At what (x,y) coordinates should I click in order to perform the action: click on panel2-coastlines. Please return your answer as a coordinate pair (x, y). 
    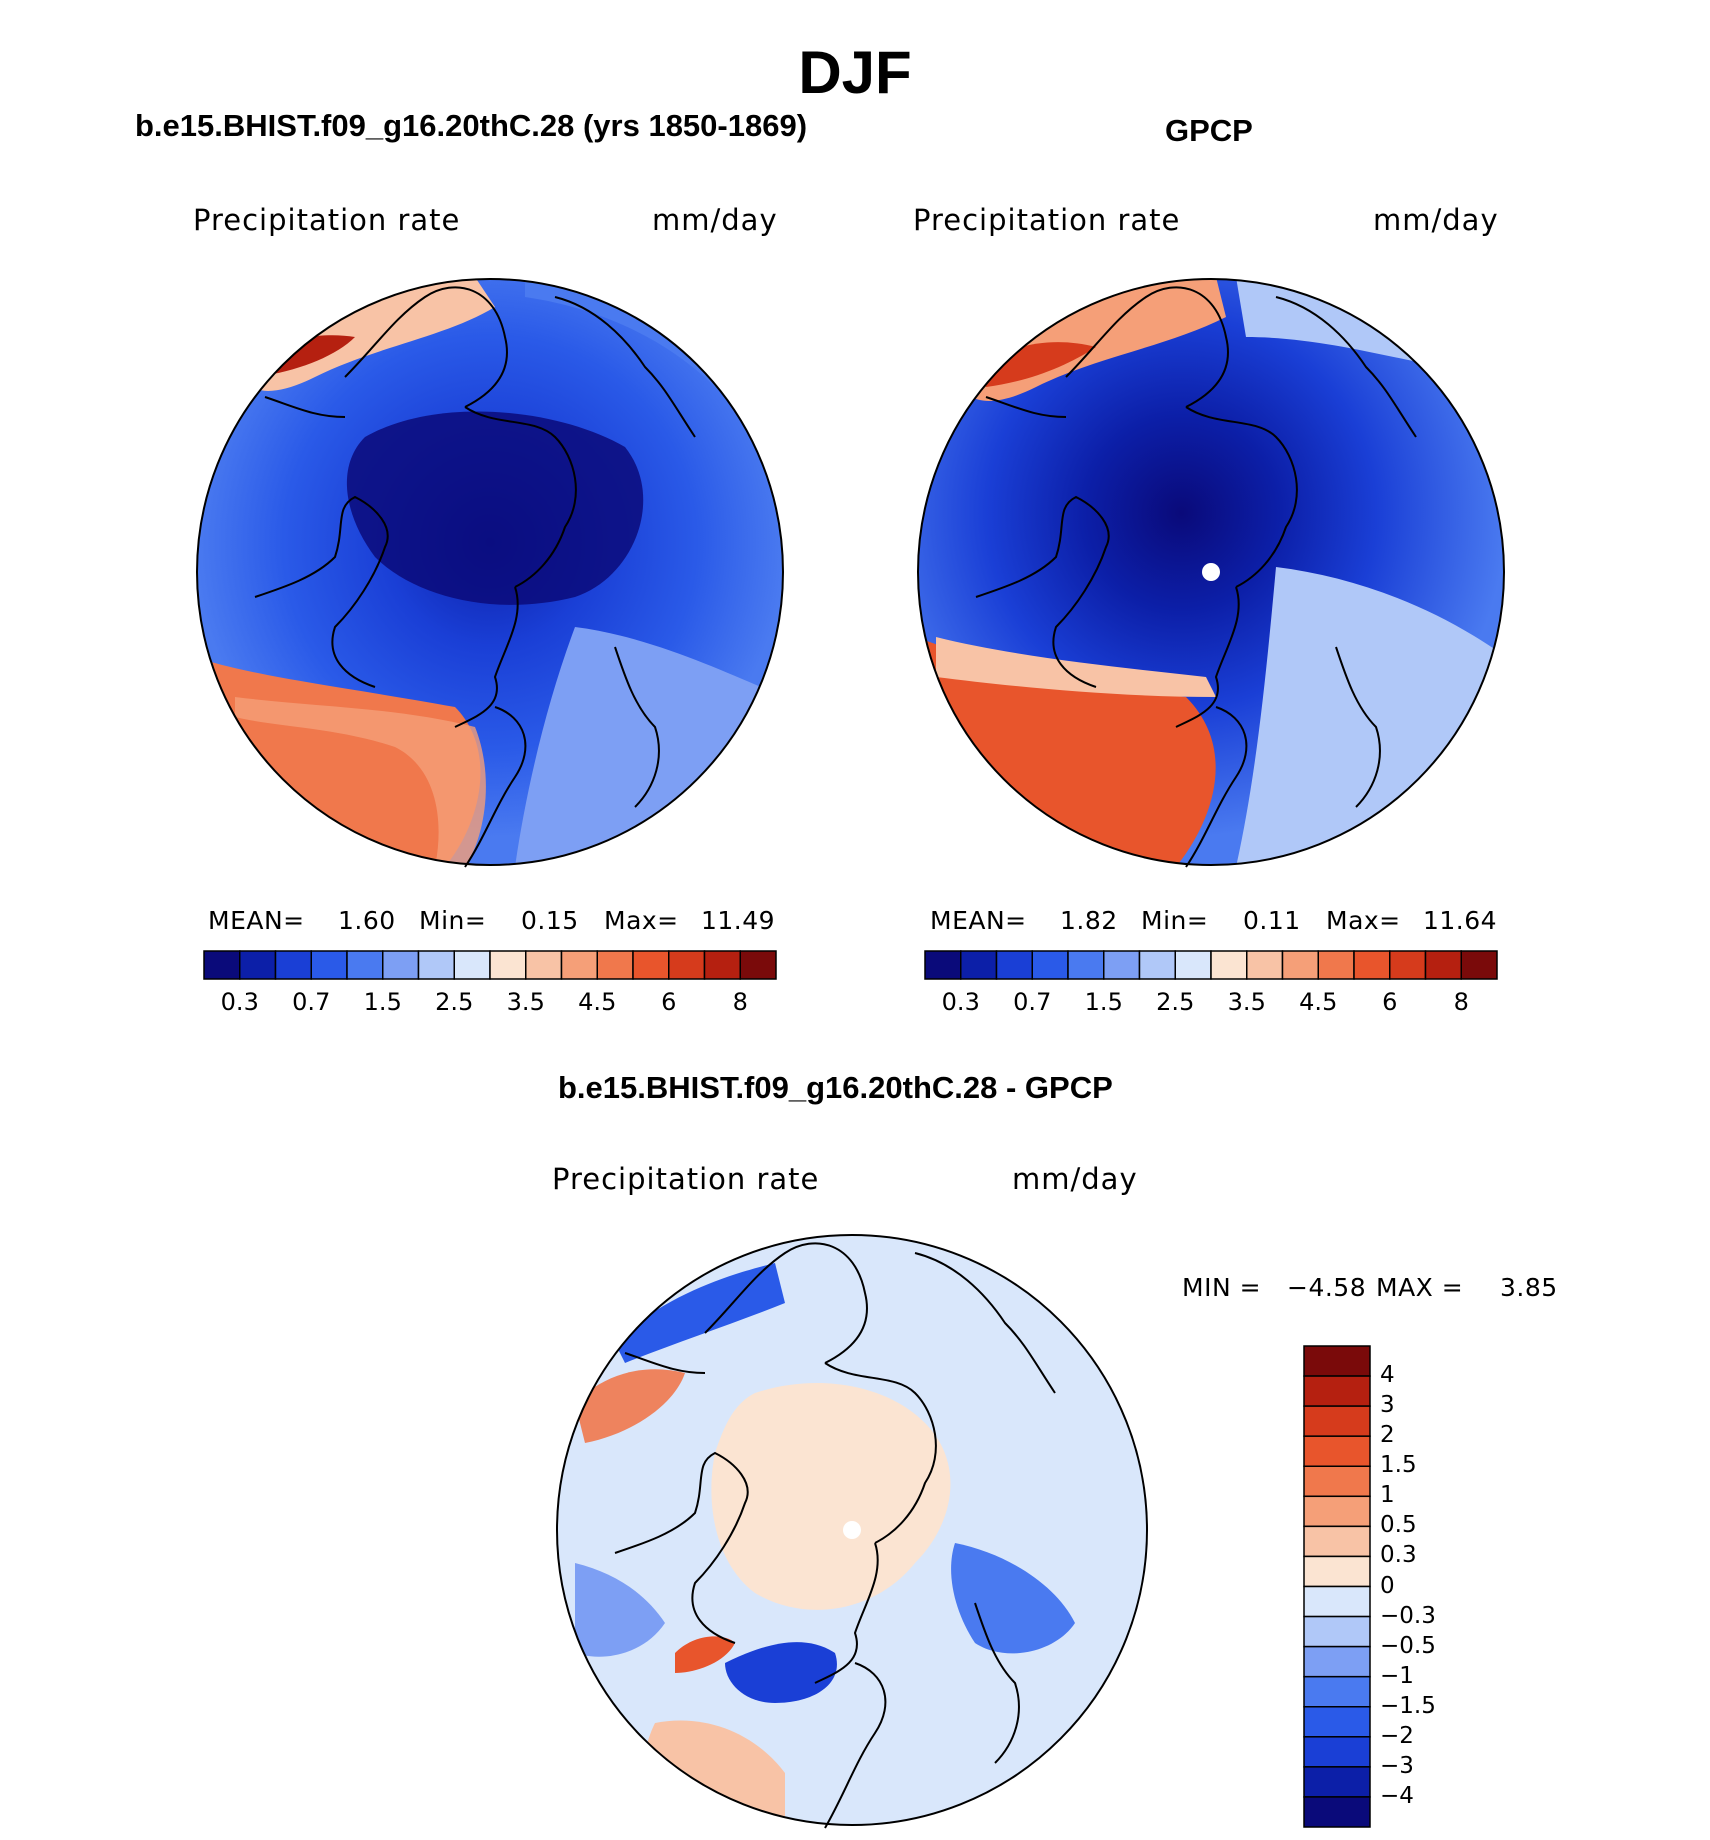
    Looking at the image, I should click on (1196, 577).